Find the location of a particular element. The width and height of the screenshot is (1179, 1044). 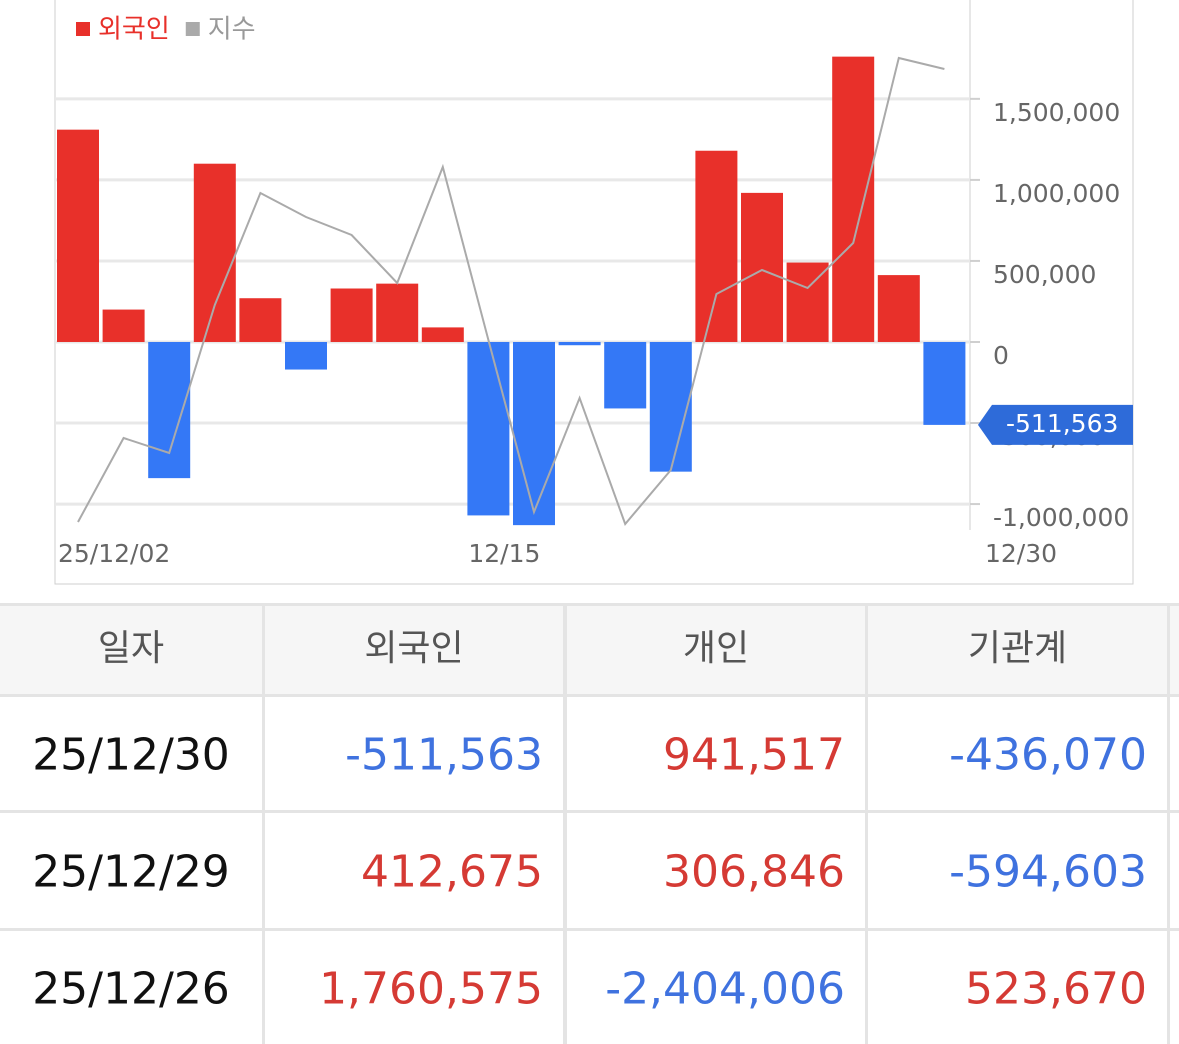

date-cell: 25/12/26 is located at coordinates (131, 989).